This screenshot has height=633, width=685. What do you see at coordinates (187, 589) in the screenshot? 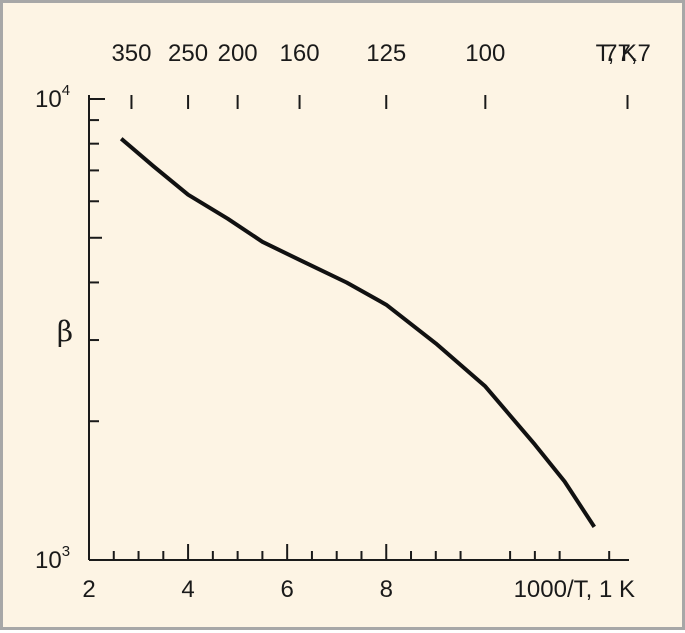
I see `x-tick-label: 4` at bounding box center [187, 589].